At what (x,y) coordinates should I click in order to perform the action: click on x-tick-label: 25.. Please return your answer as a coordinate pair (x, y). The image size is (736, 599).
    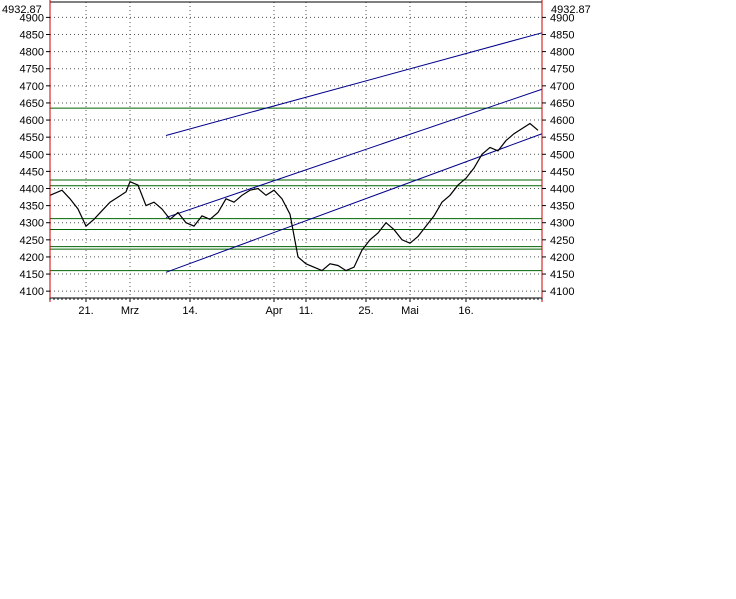
    Looking at the image, I should click on (365, 311).